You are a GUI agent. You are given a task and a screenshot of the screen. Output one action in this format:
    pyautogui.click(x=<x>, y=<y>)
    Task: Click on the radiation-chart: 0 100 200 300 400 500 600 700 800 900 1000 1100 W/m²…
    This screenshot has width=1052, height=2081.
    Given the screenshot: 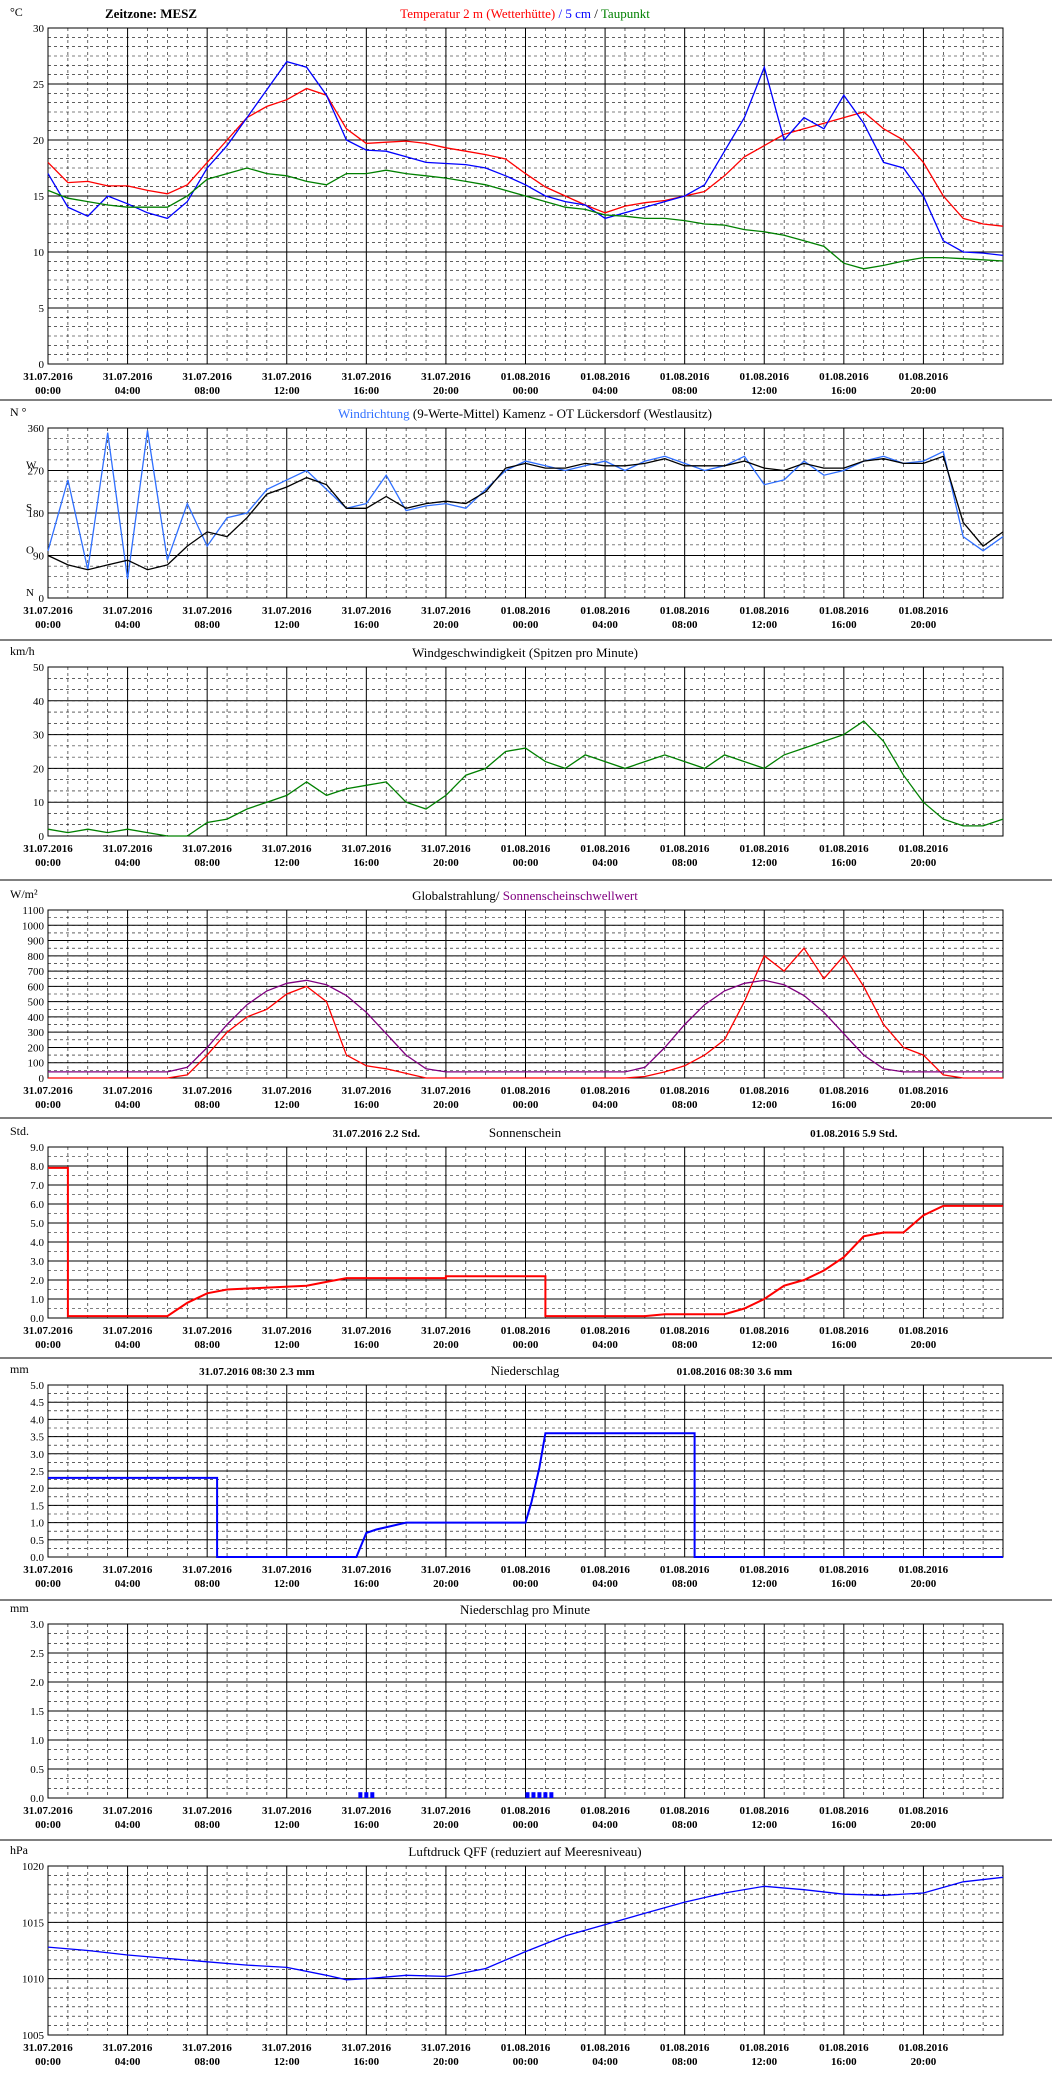 What is the action you would take?
    pyautogui.click(x=526, y=995)
    